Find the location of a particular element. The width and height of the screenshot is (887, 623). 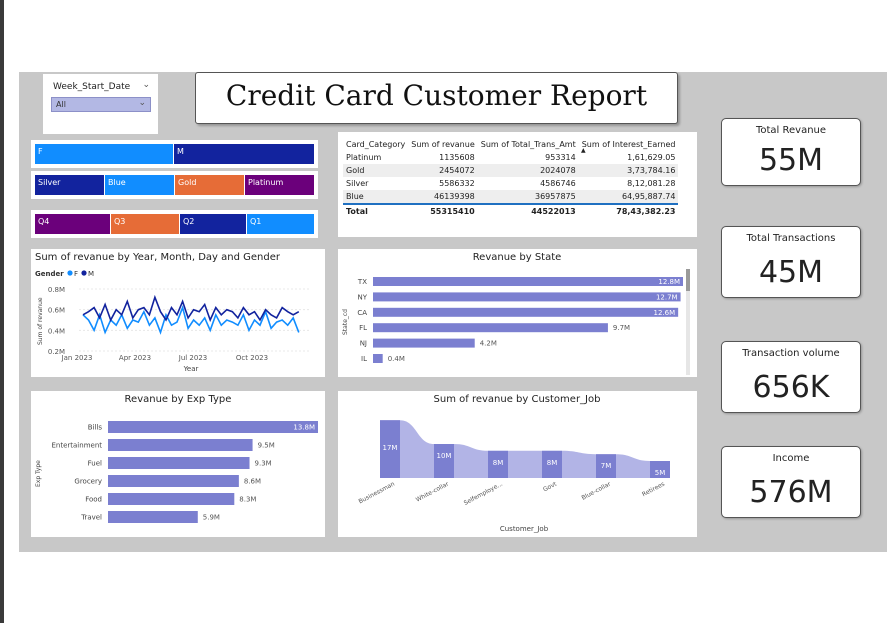

x-tick-label: White-collar is located at coordinates (433, 491).